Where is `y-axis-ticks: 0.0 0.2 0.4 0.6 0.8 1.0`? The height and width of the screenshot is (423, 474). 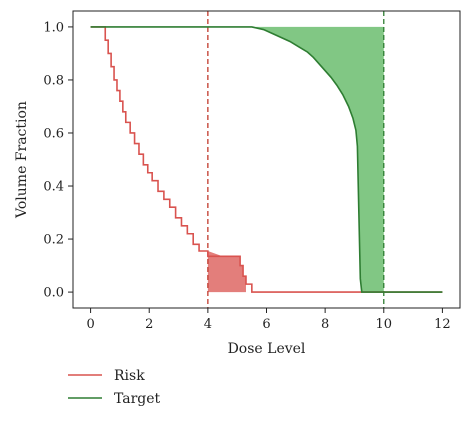 y-axis-ticks: 0.0 0.2 0.4 0.6 0.8 1.0 is located at coordinates (58, 160).